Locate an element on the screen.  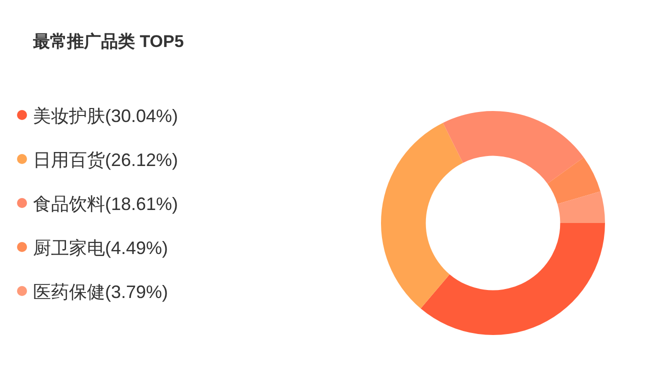
legend-label: 美妆护肤(30.04%) is located at coordinates (105, 116).